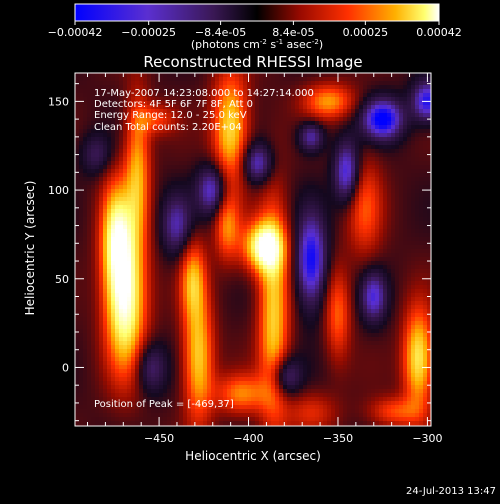  Describe the element at coordinates (248, 438) in the screenshot. I see `x-tick-label: −400` at that location.